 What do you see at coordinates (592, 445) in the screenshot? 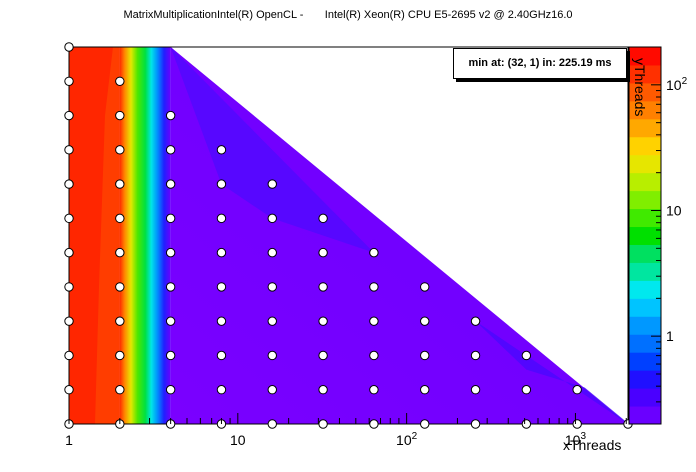
I see `x-axis-label: xThreads` at bounding box center [592, 445].